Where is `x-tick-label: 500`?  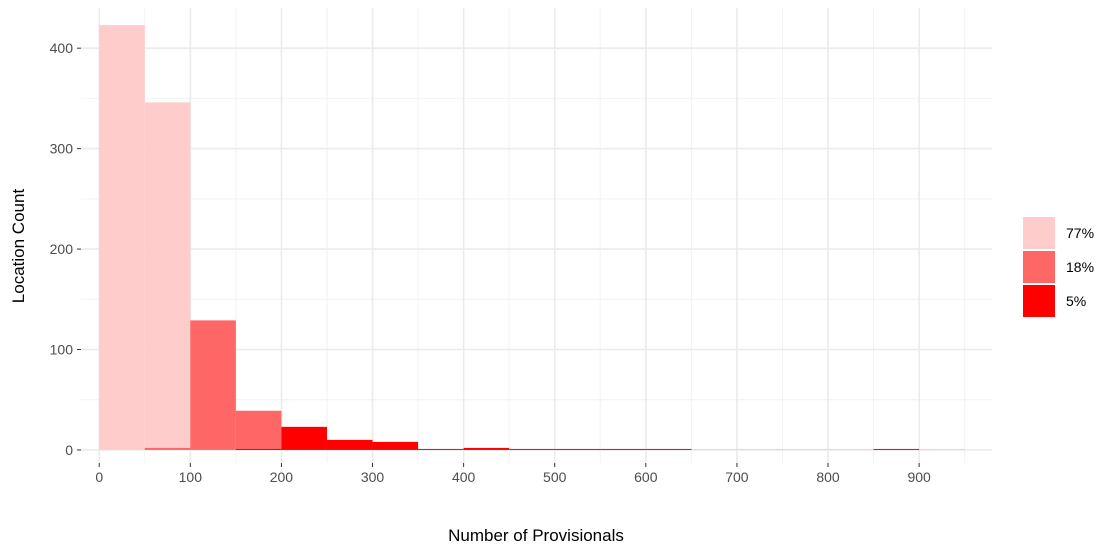 x-tick-label: 500 is located at coordinates (555, 477).